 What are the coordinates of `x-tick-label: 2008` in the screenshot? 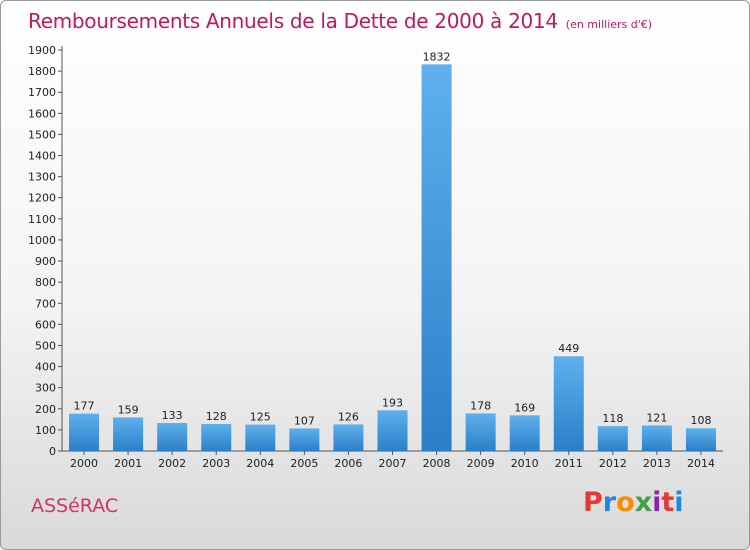 It's located at (437, 463).